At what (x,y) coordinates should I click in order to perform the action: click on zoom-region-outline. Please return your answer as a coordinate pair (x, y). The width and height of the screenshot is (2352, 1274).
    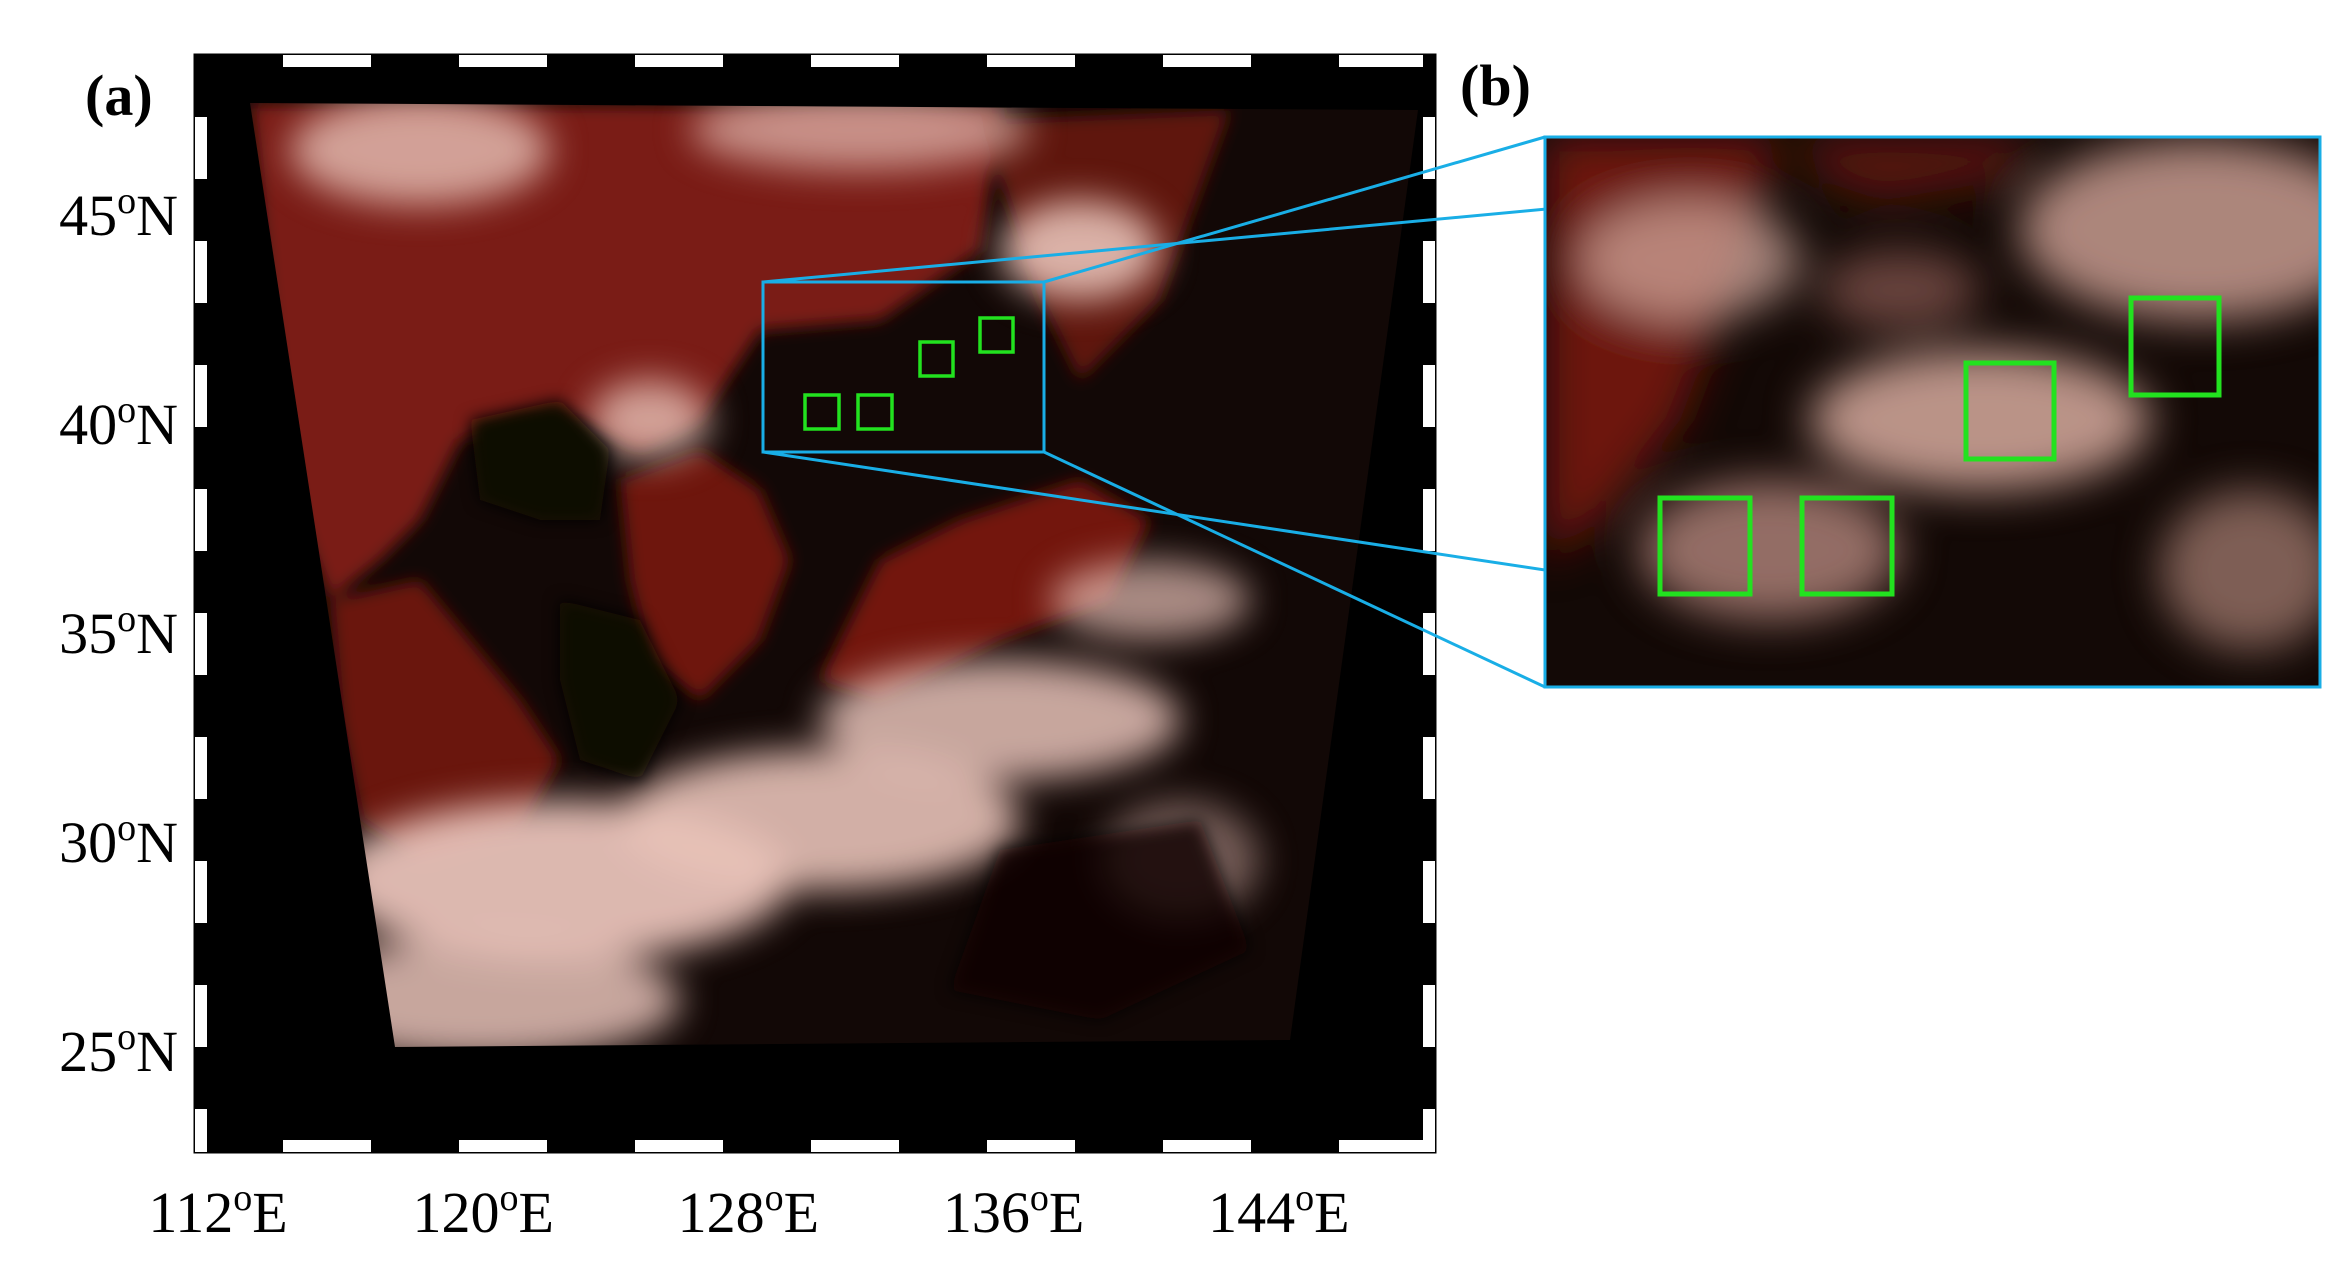
    Looking at the image, I should click on (903, 367).